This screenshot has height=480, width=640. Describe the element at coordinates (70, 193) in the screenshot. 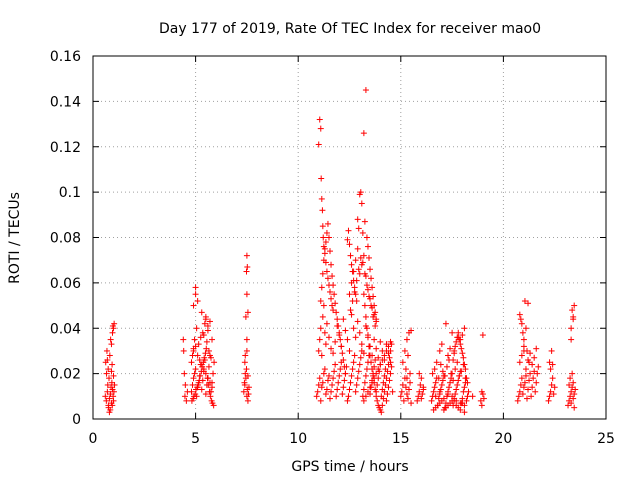

I see `y-tick-label: 0.1` at that location.